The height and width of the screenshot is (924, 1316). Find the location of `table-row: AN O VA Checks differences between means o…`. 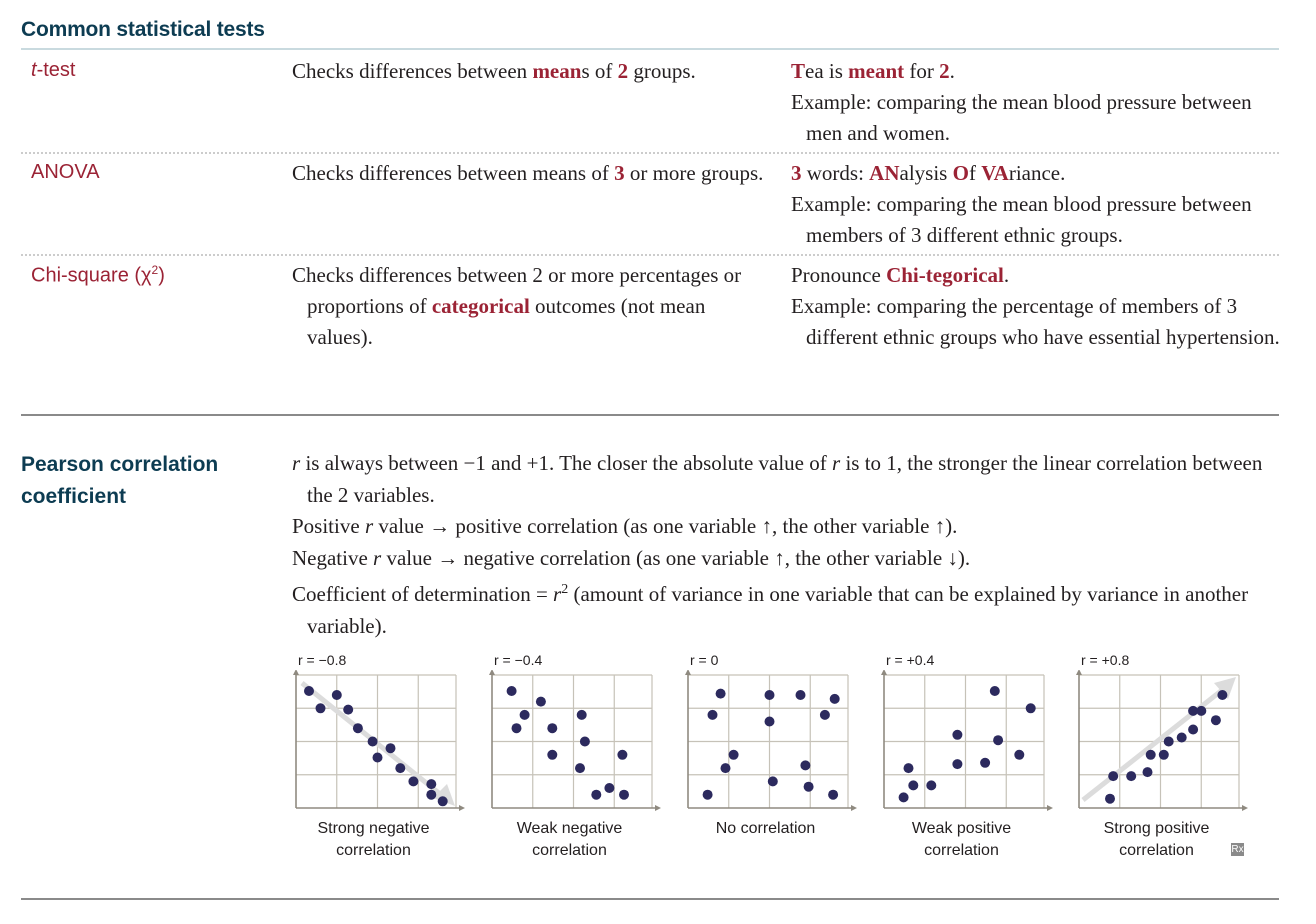

table-row: AN O VA Checks differences between means o… is located at coordinates (650, 206).